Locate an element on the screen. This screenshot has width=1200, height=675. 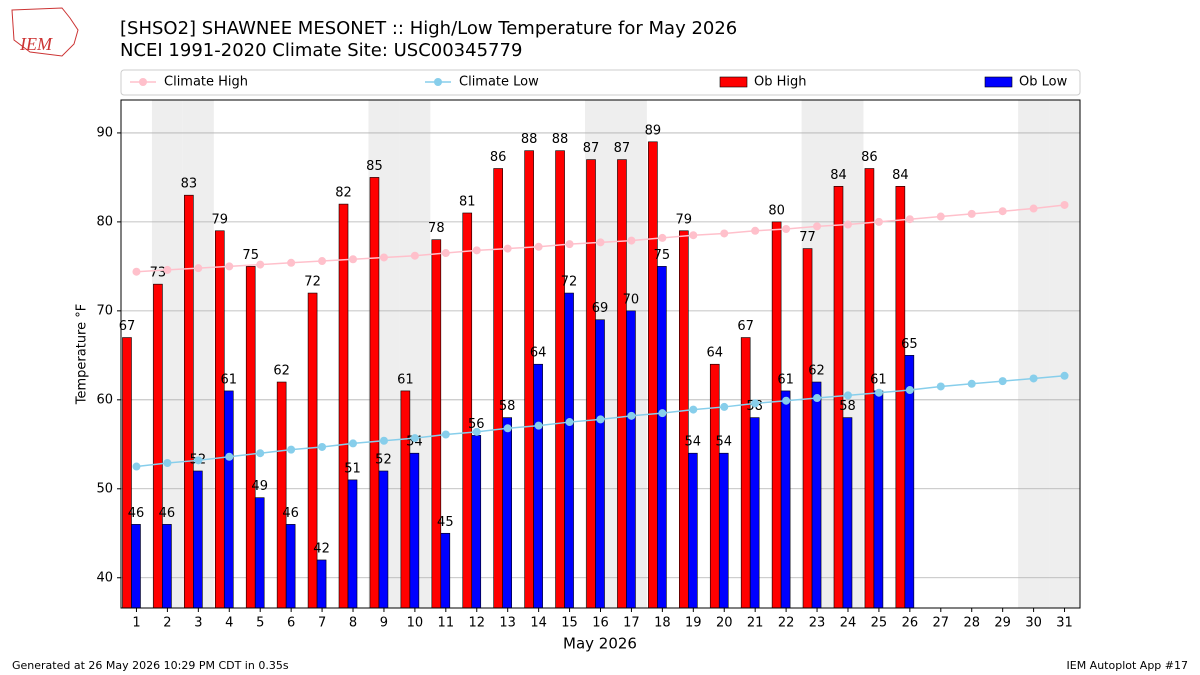
data-label: 86 is located at coordinates (869, 157).